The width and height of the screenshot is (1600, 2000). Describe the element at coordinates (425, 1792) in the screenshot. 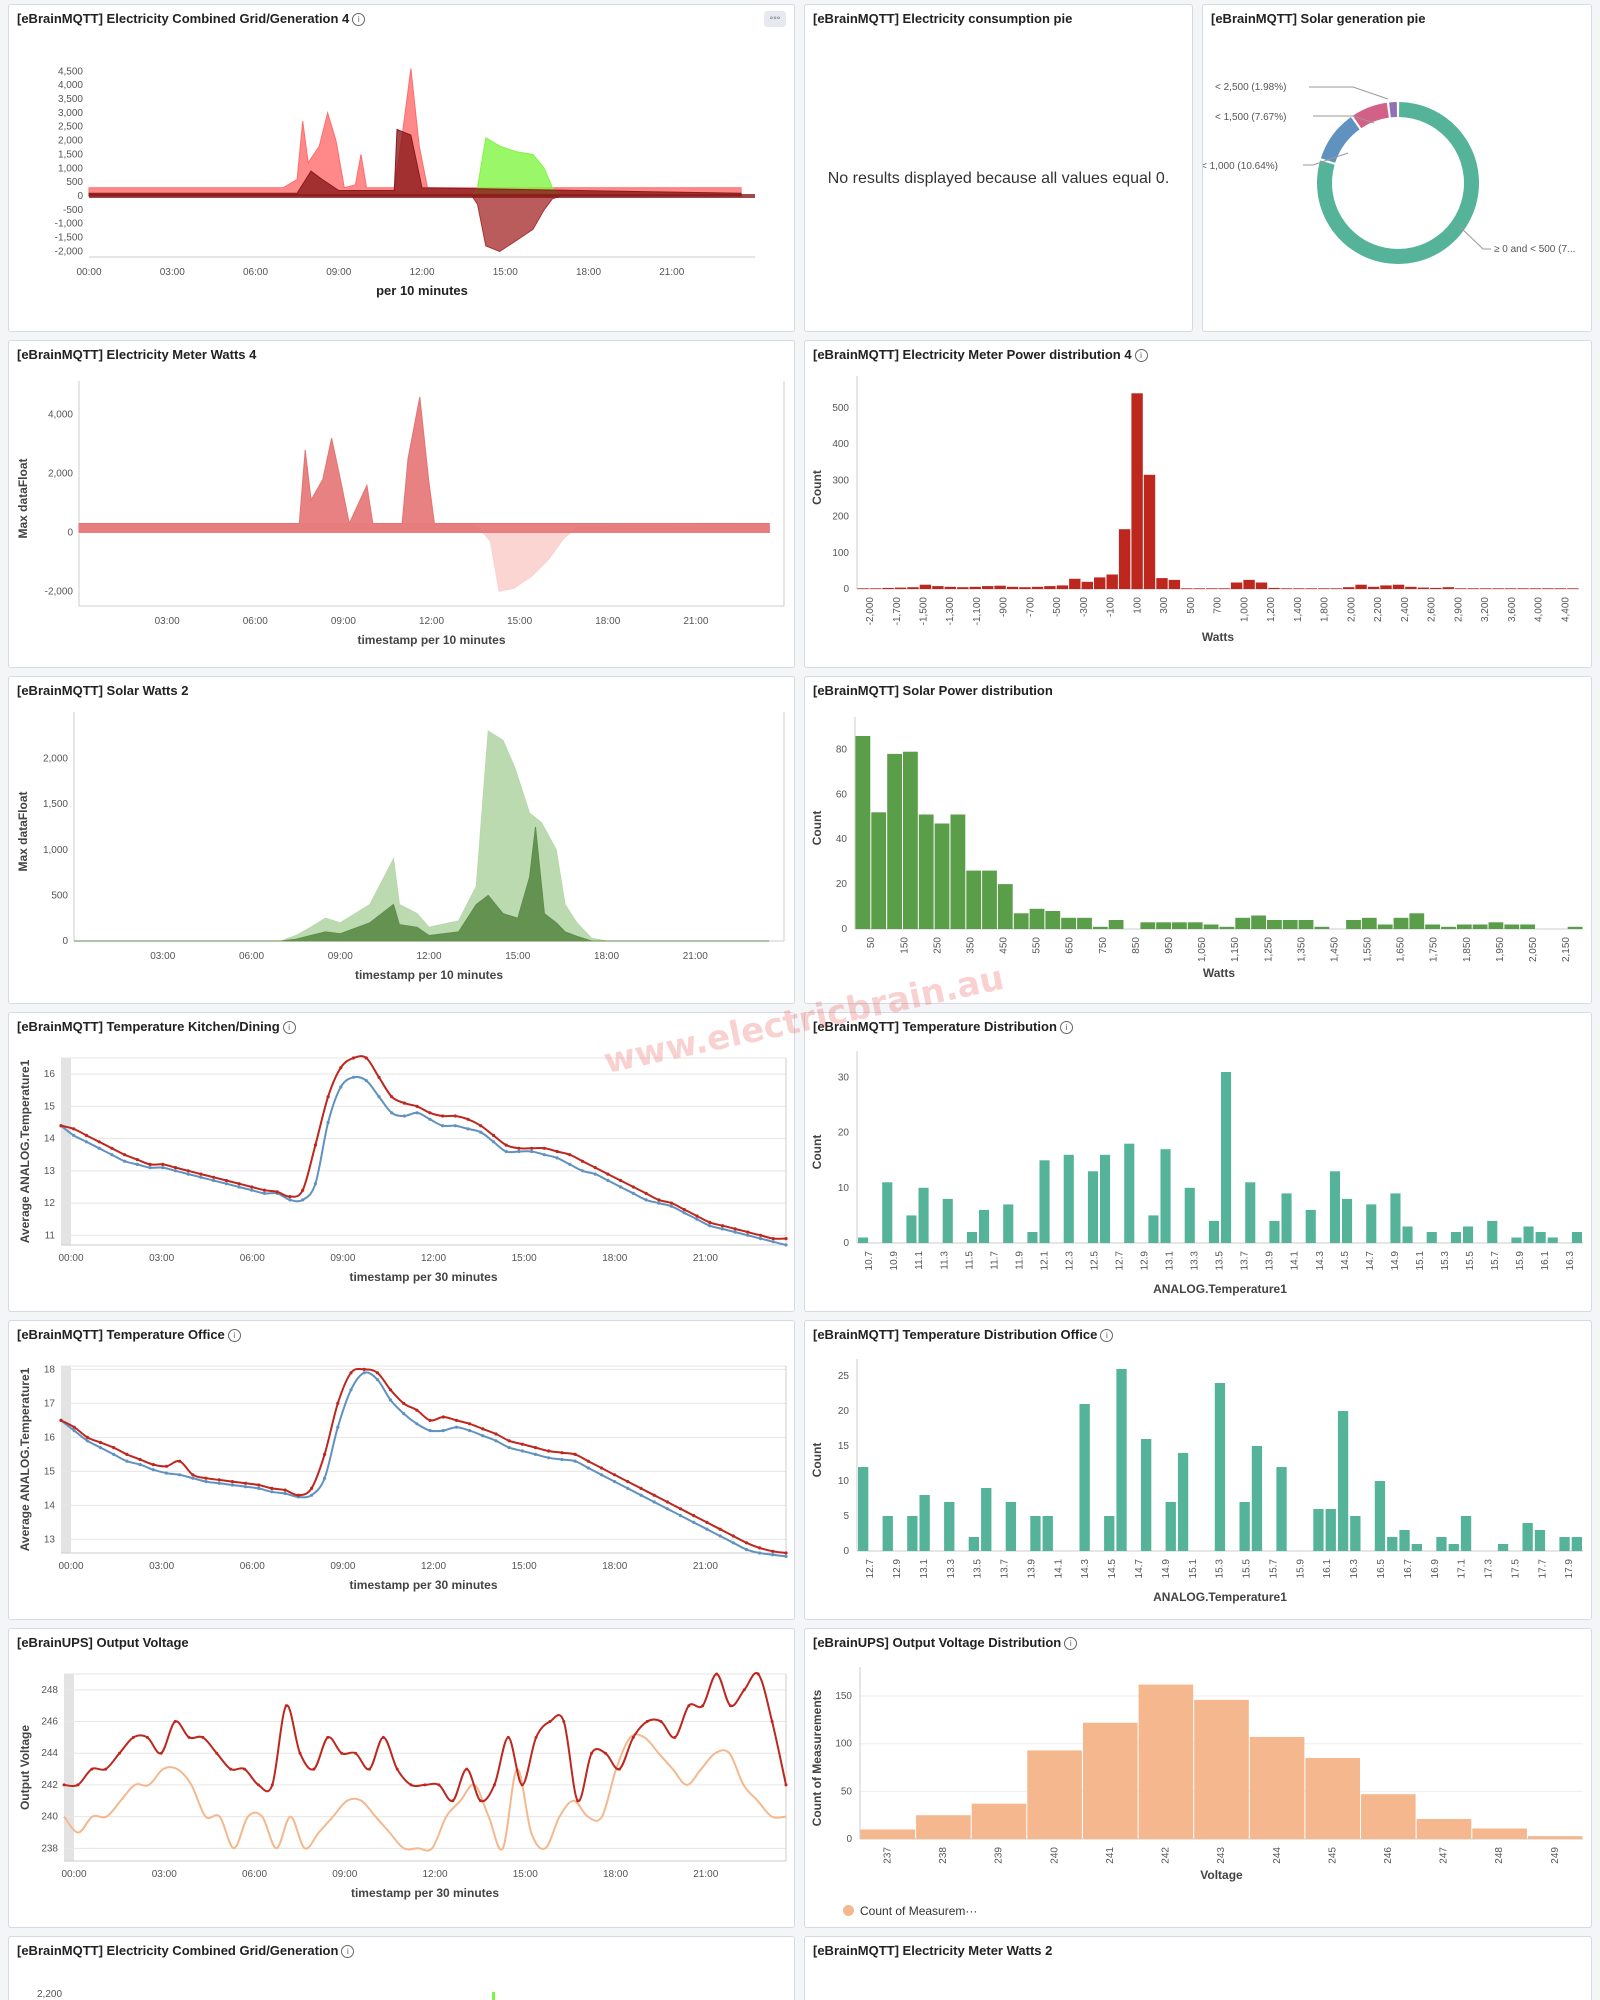

I see `series-line` at that location.